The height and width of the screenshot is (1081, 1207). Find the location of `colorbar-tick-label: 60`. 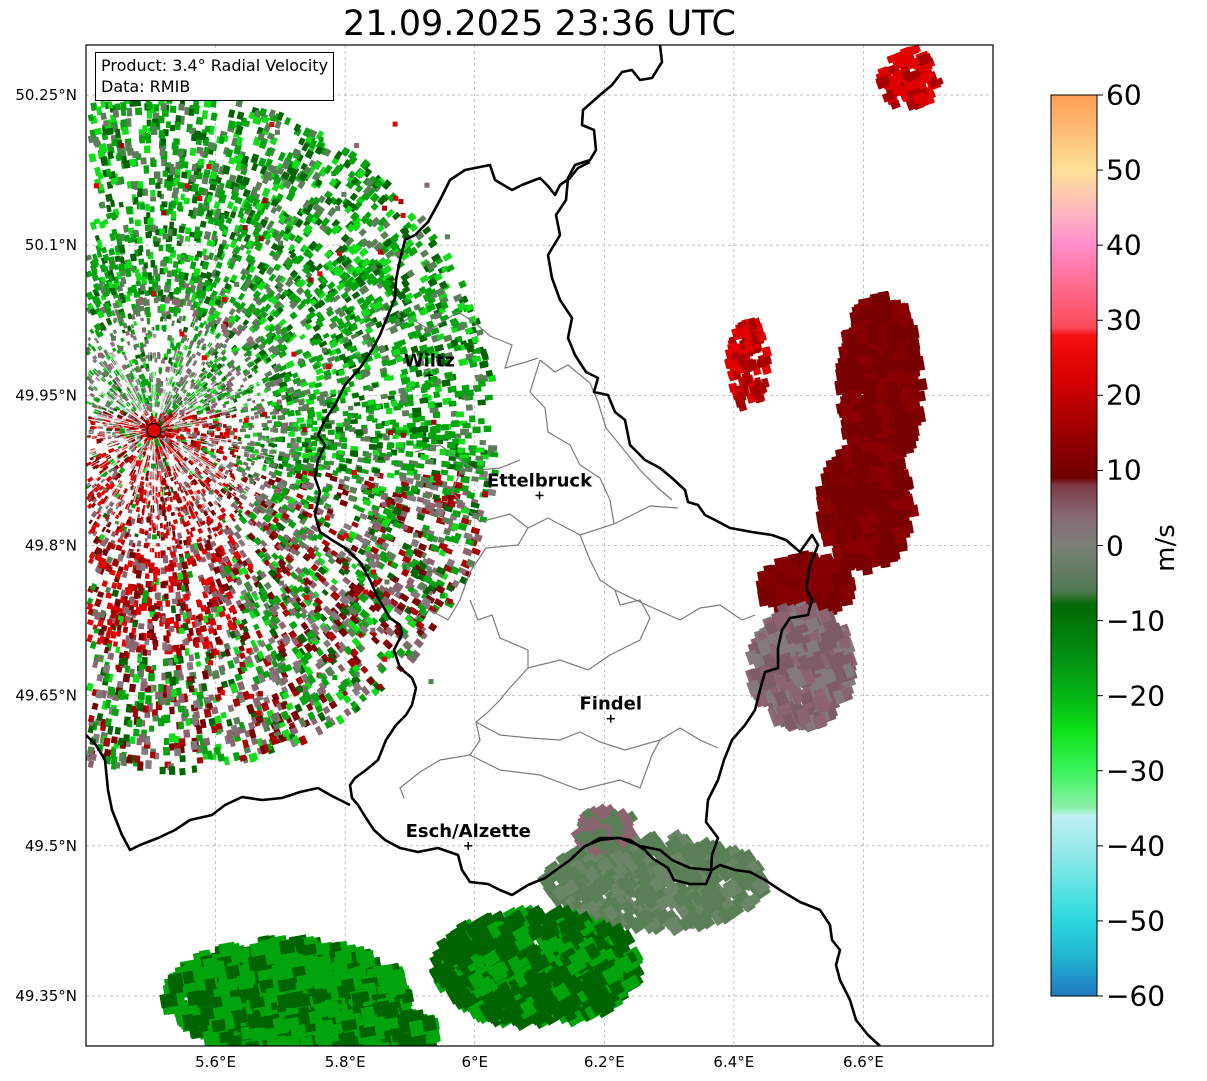

colorbar-tick-label: 60 is located at coordinates (1124, 95).